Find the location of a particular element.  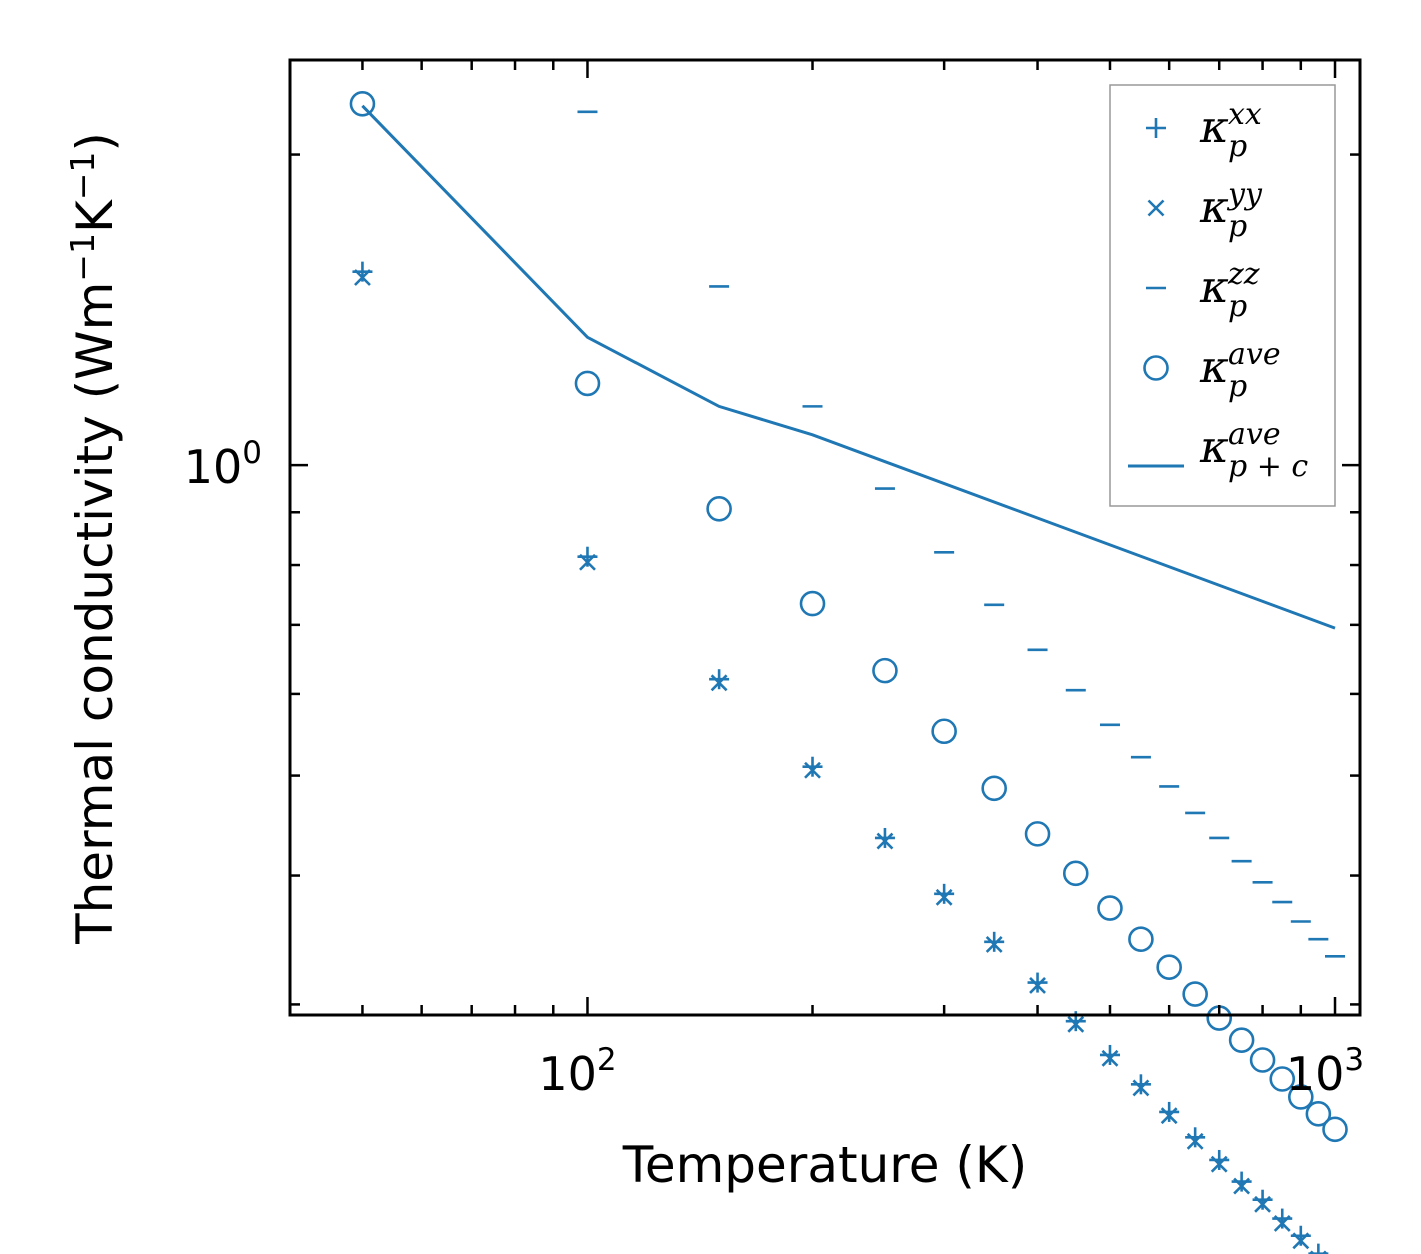

y-axis-title: Thermal conductivity (Wm−1K−1) is located at coordinates (93, 538).